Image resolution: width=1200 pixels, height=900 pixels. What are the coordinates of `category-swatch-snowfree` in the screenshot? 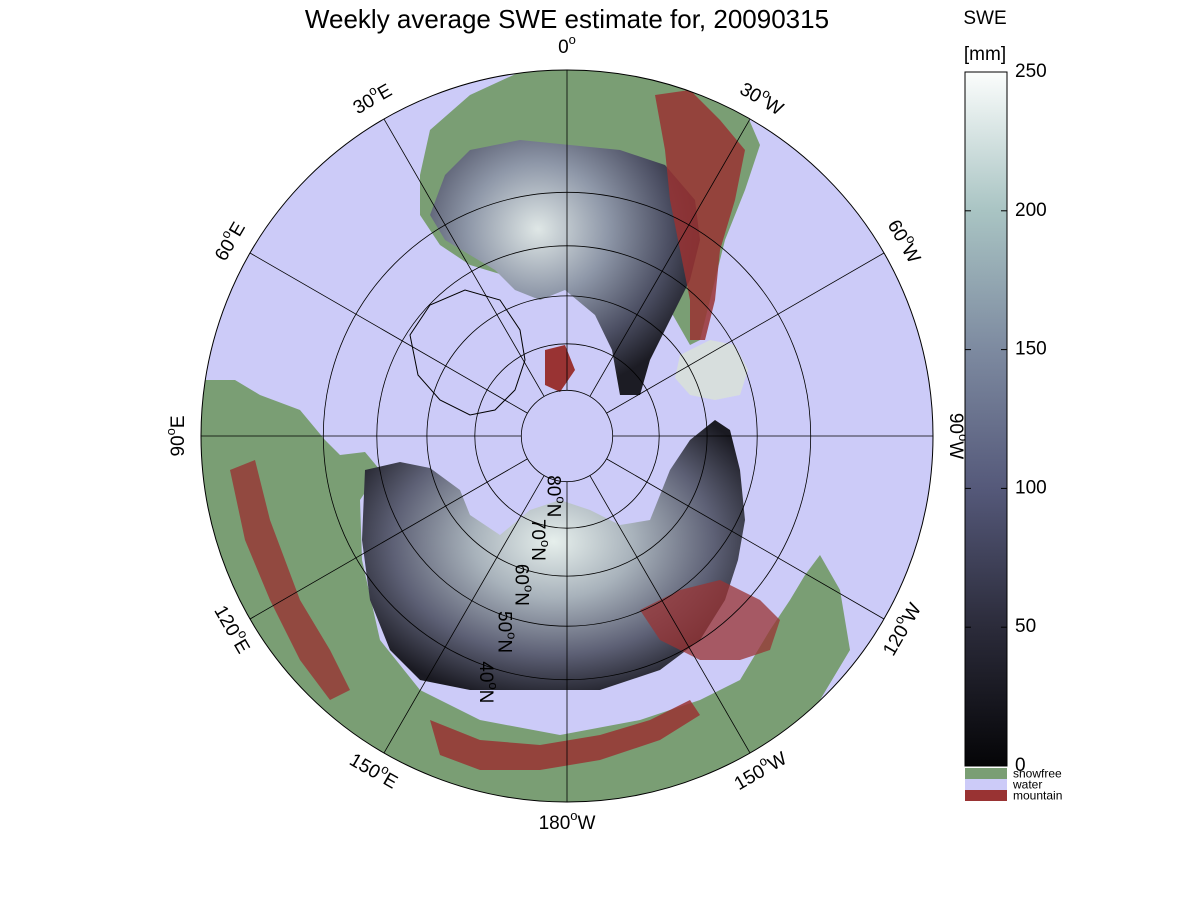 It's located at (986, 773).